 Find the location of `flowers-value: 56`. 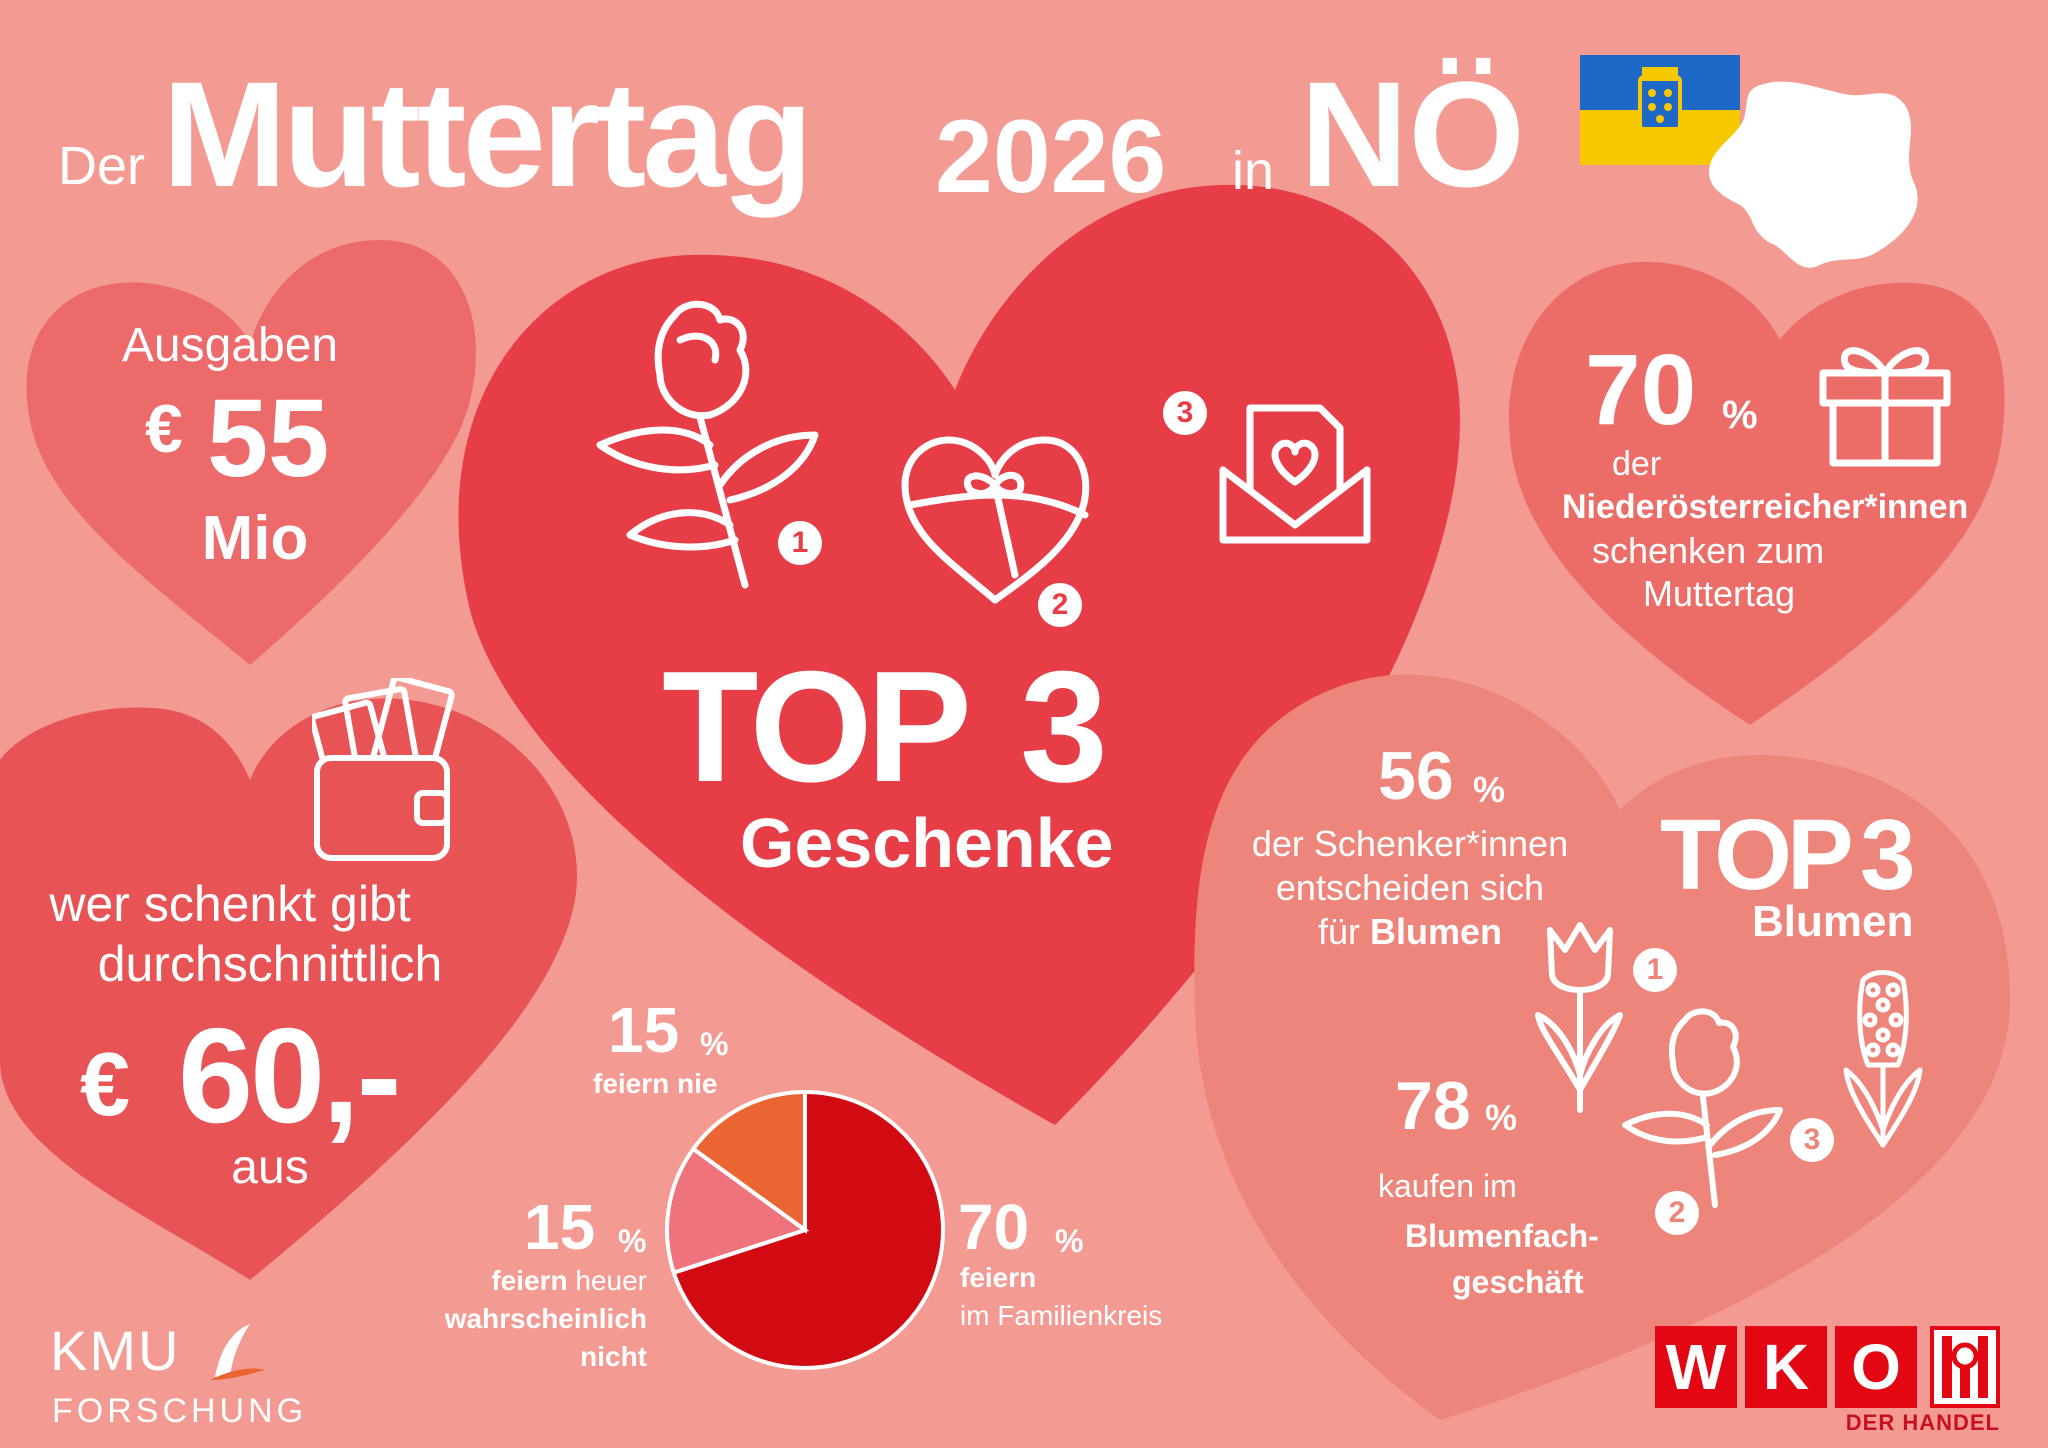

flowers-value: 56 is located at coordinates (1416, 776).